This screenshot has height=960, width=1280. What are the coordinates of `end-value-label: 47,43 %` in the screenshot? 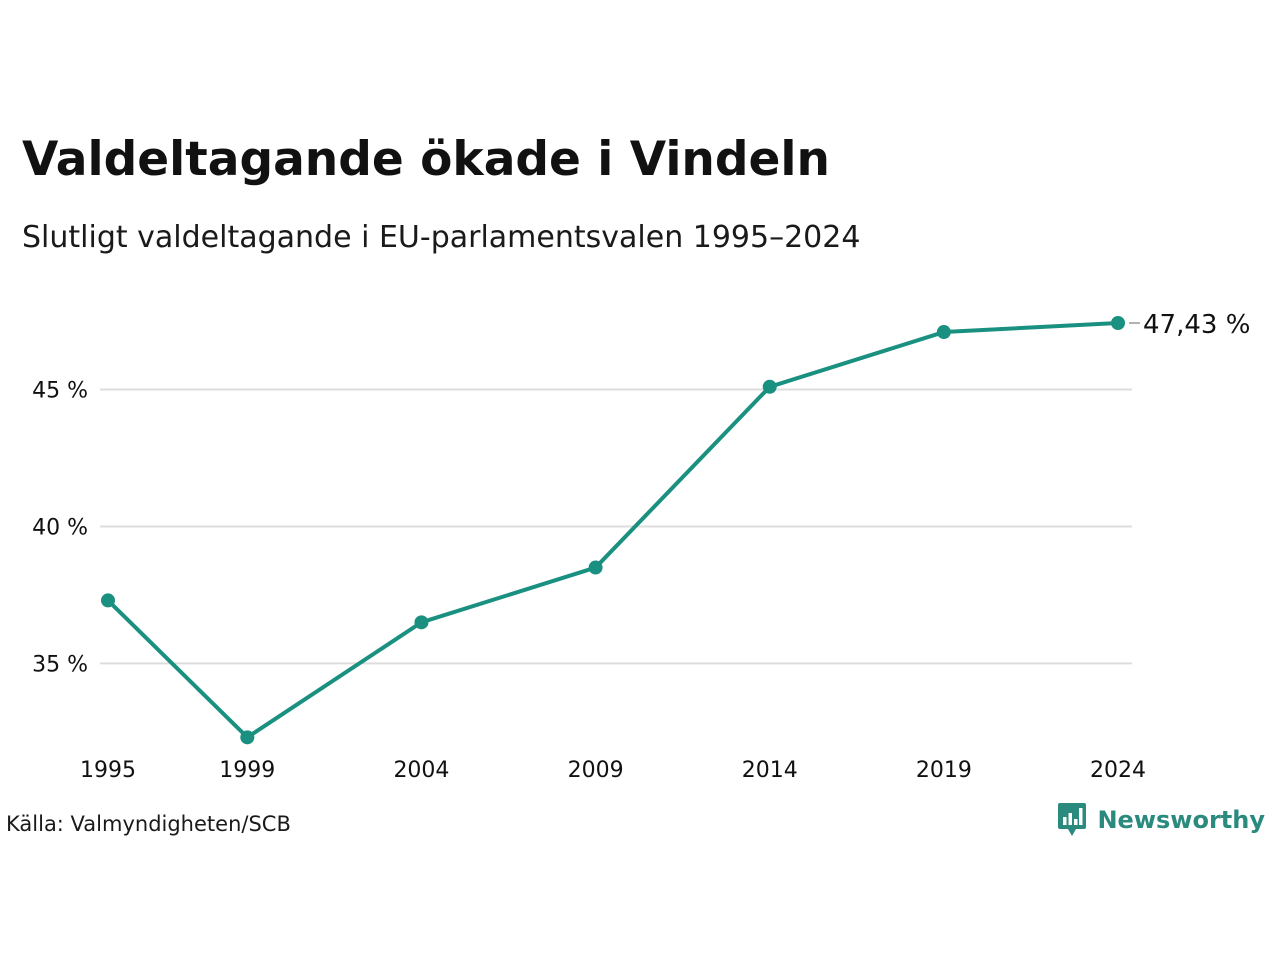 It's located at (1196, 325).